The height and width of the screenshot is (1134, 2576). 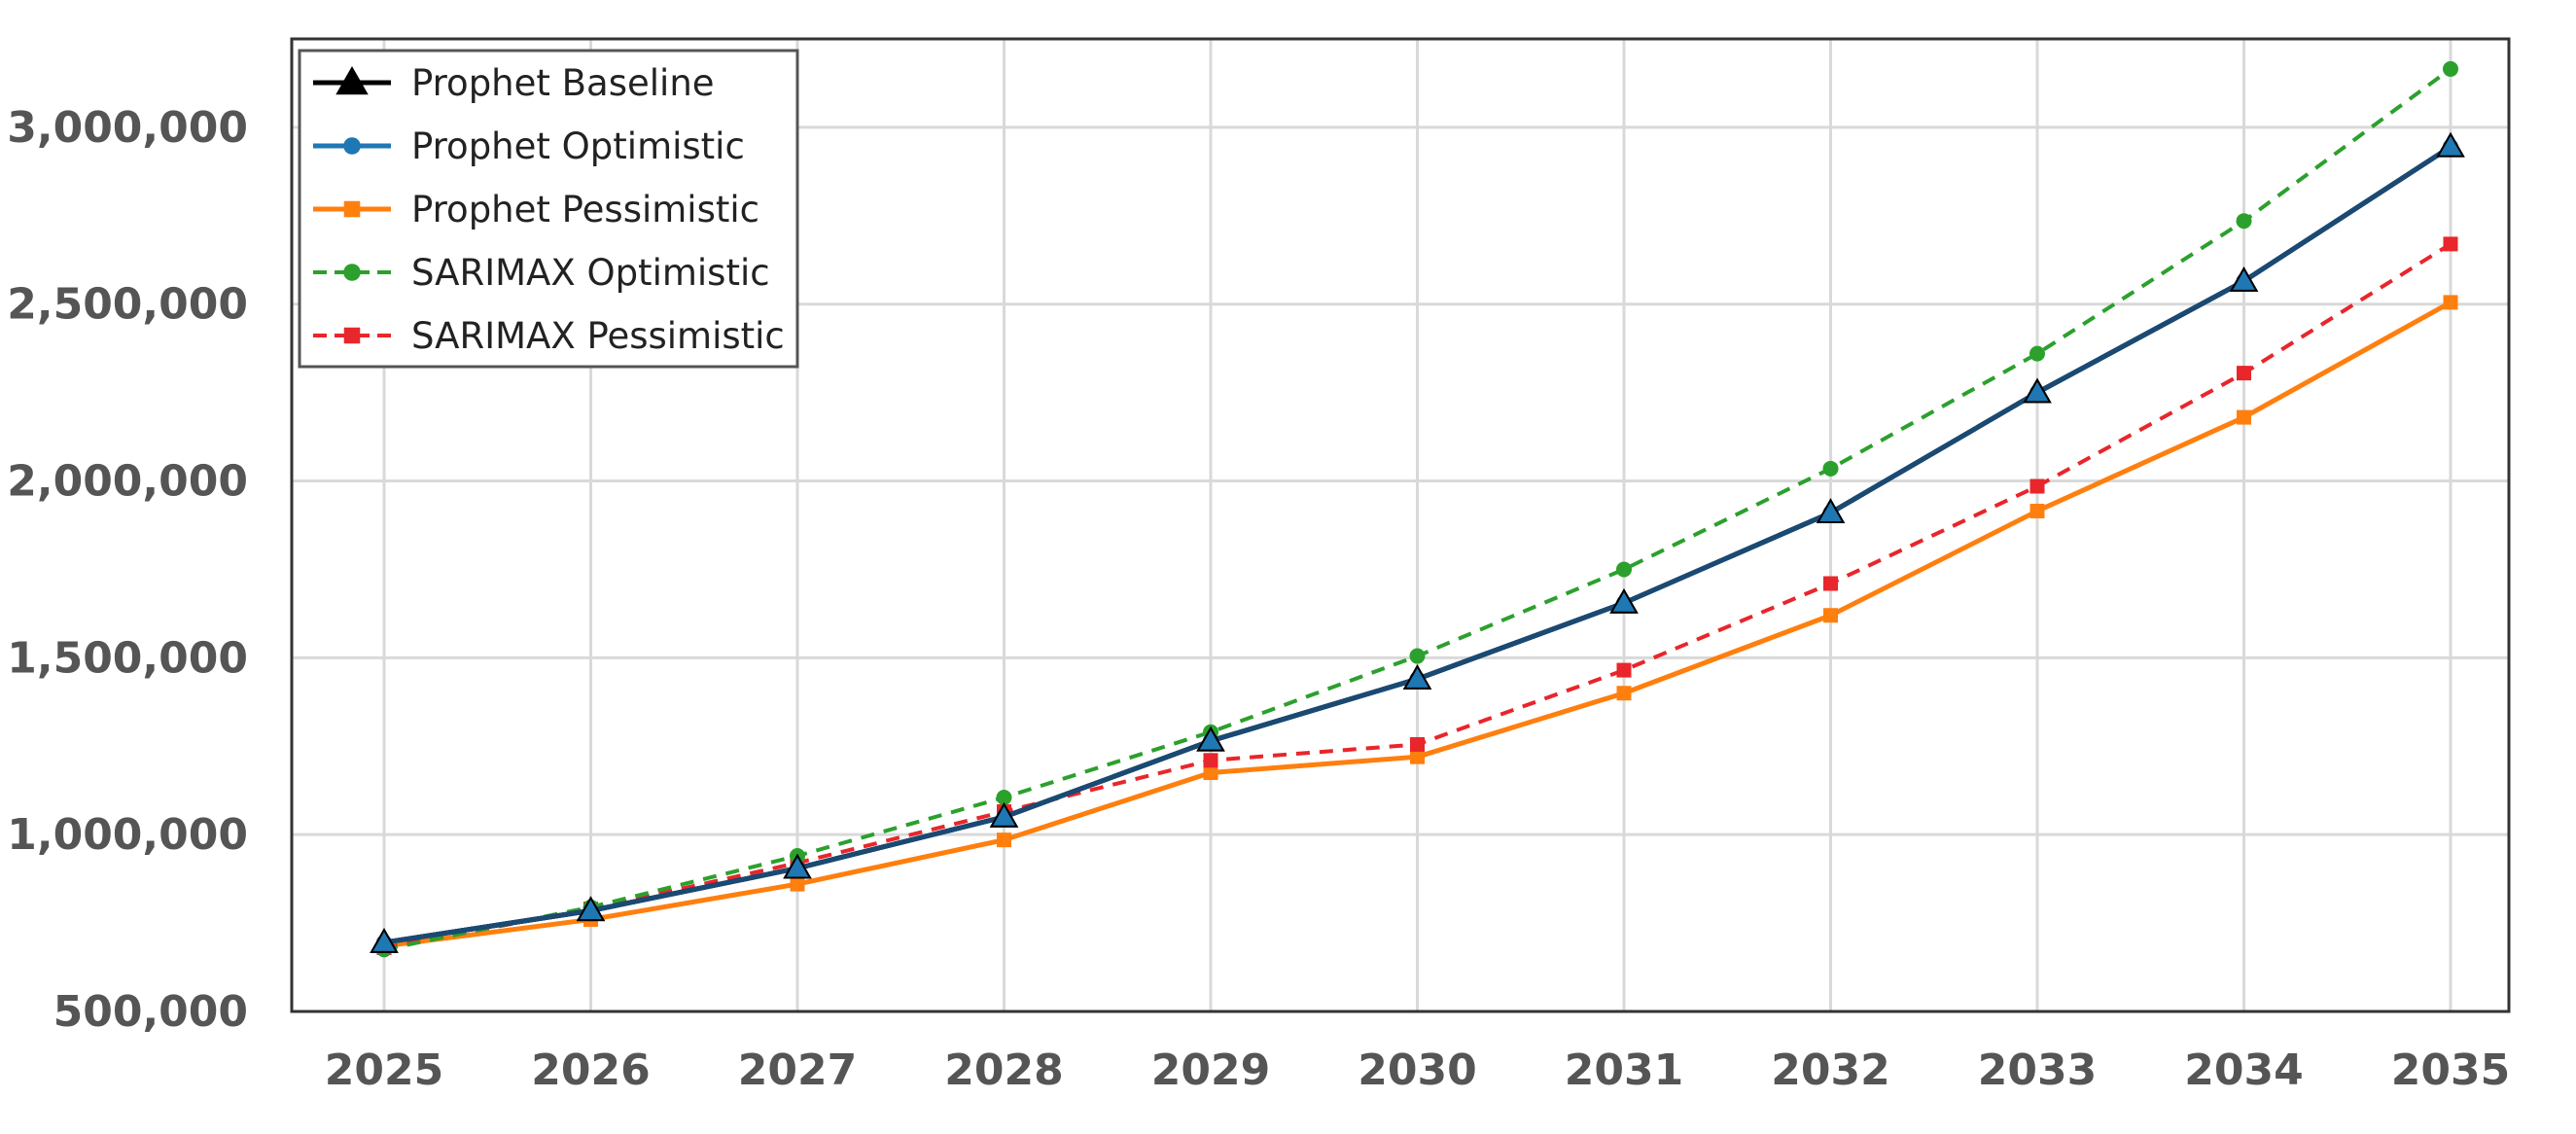 I want to click on x-tick-label: 2030, so click(x=1417, y=1070).